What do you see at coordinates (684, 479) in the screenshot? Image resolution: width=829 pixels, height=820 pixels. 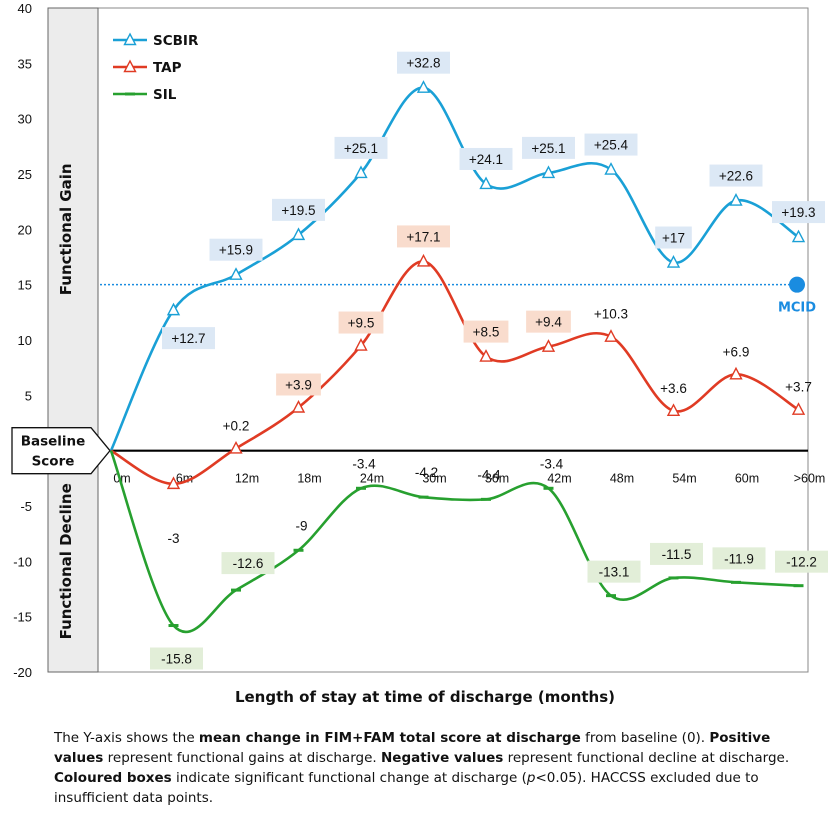 I see `x-tick-label: 54m` at bounding box center [684, 479].